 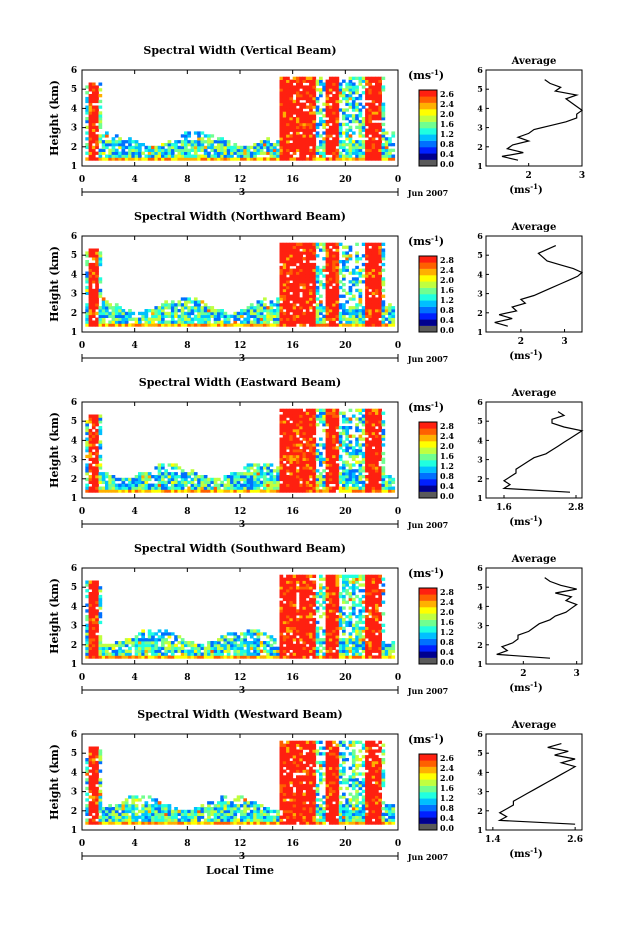 I want to click on average-x-tick-label: 2.8, so click(x=576, y=508).